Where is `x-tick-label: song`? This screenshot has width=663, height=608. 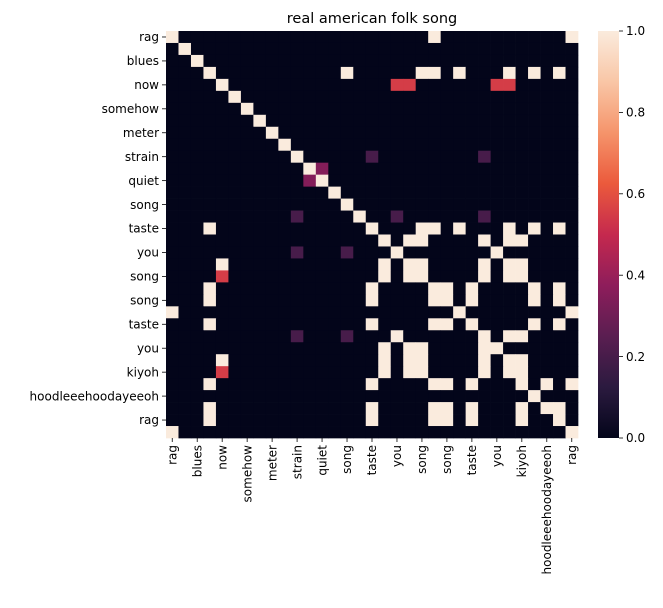 x-tick-label: song is located at coordinates (447, 459).